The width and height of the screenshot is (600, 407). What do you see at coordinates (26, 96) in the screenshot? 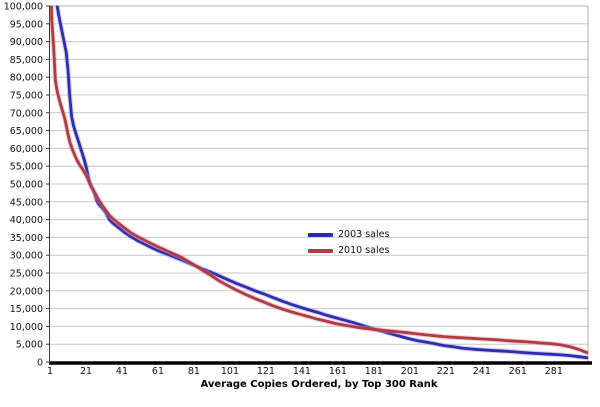
I see `y-tick-label: 75,000` at bounding box center [26, 96].